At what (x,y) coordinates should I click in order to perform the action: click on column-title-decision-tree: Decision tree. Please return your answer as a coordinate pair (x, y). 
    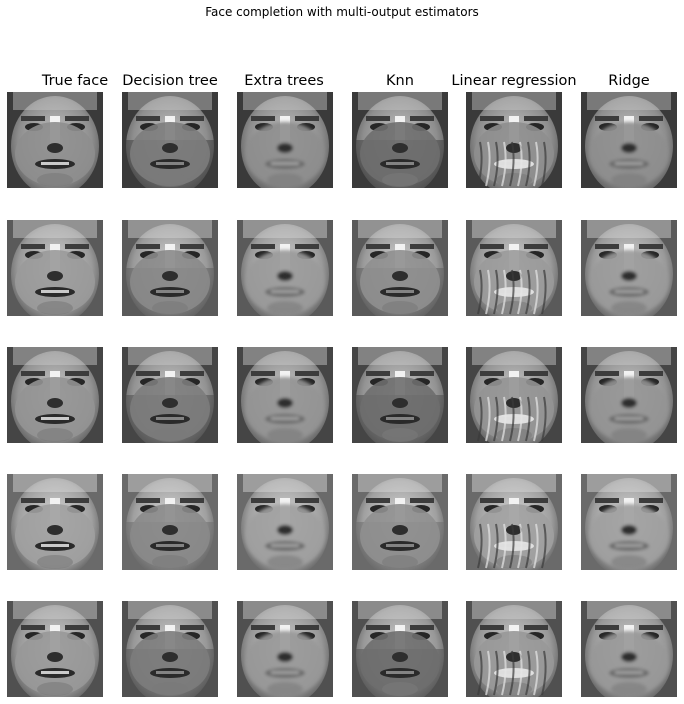
    Looking at the image, I should click on (170, 81).